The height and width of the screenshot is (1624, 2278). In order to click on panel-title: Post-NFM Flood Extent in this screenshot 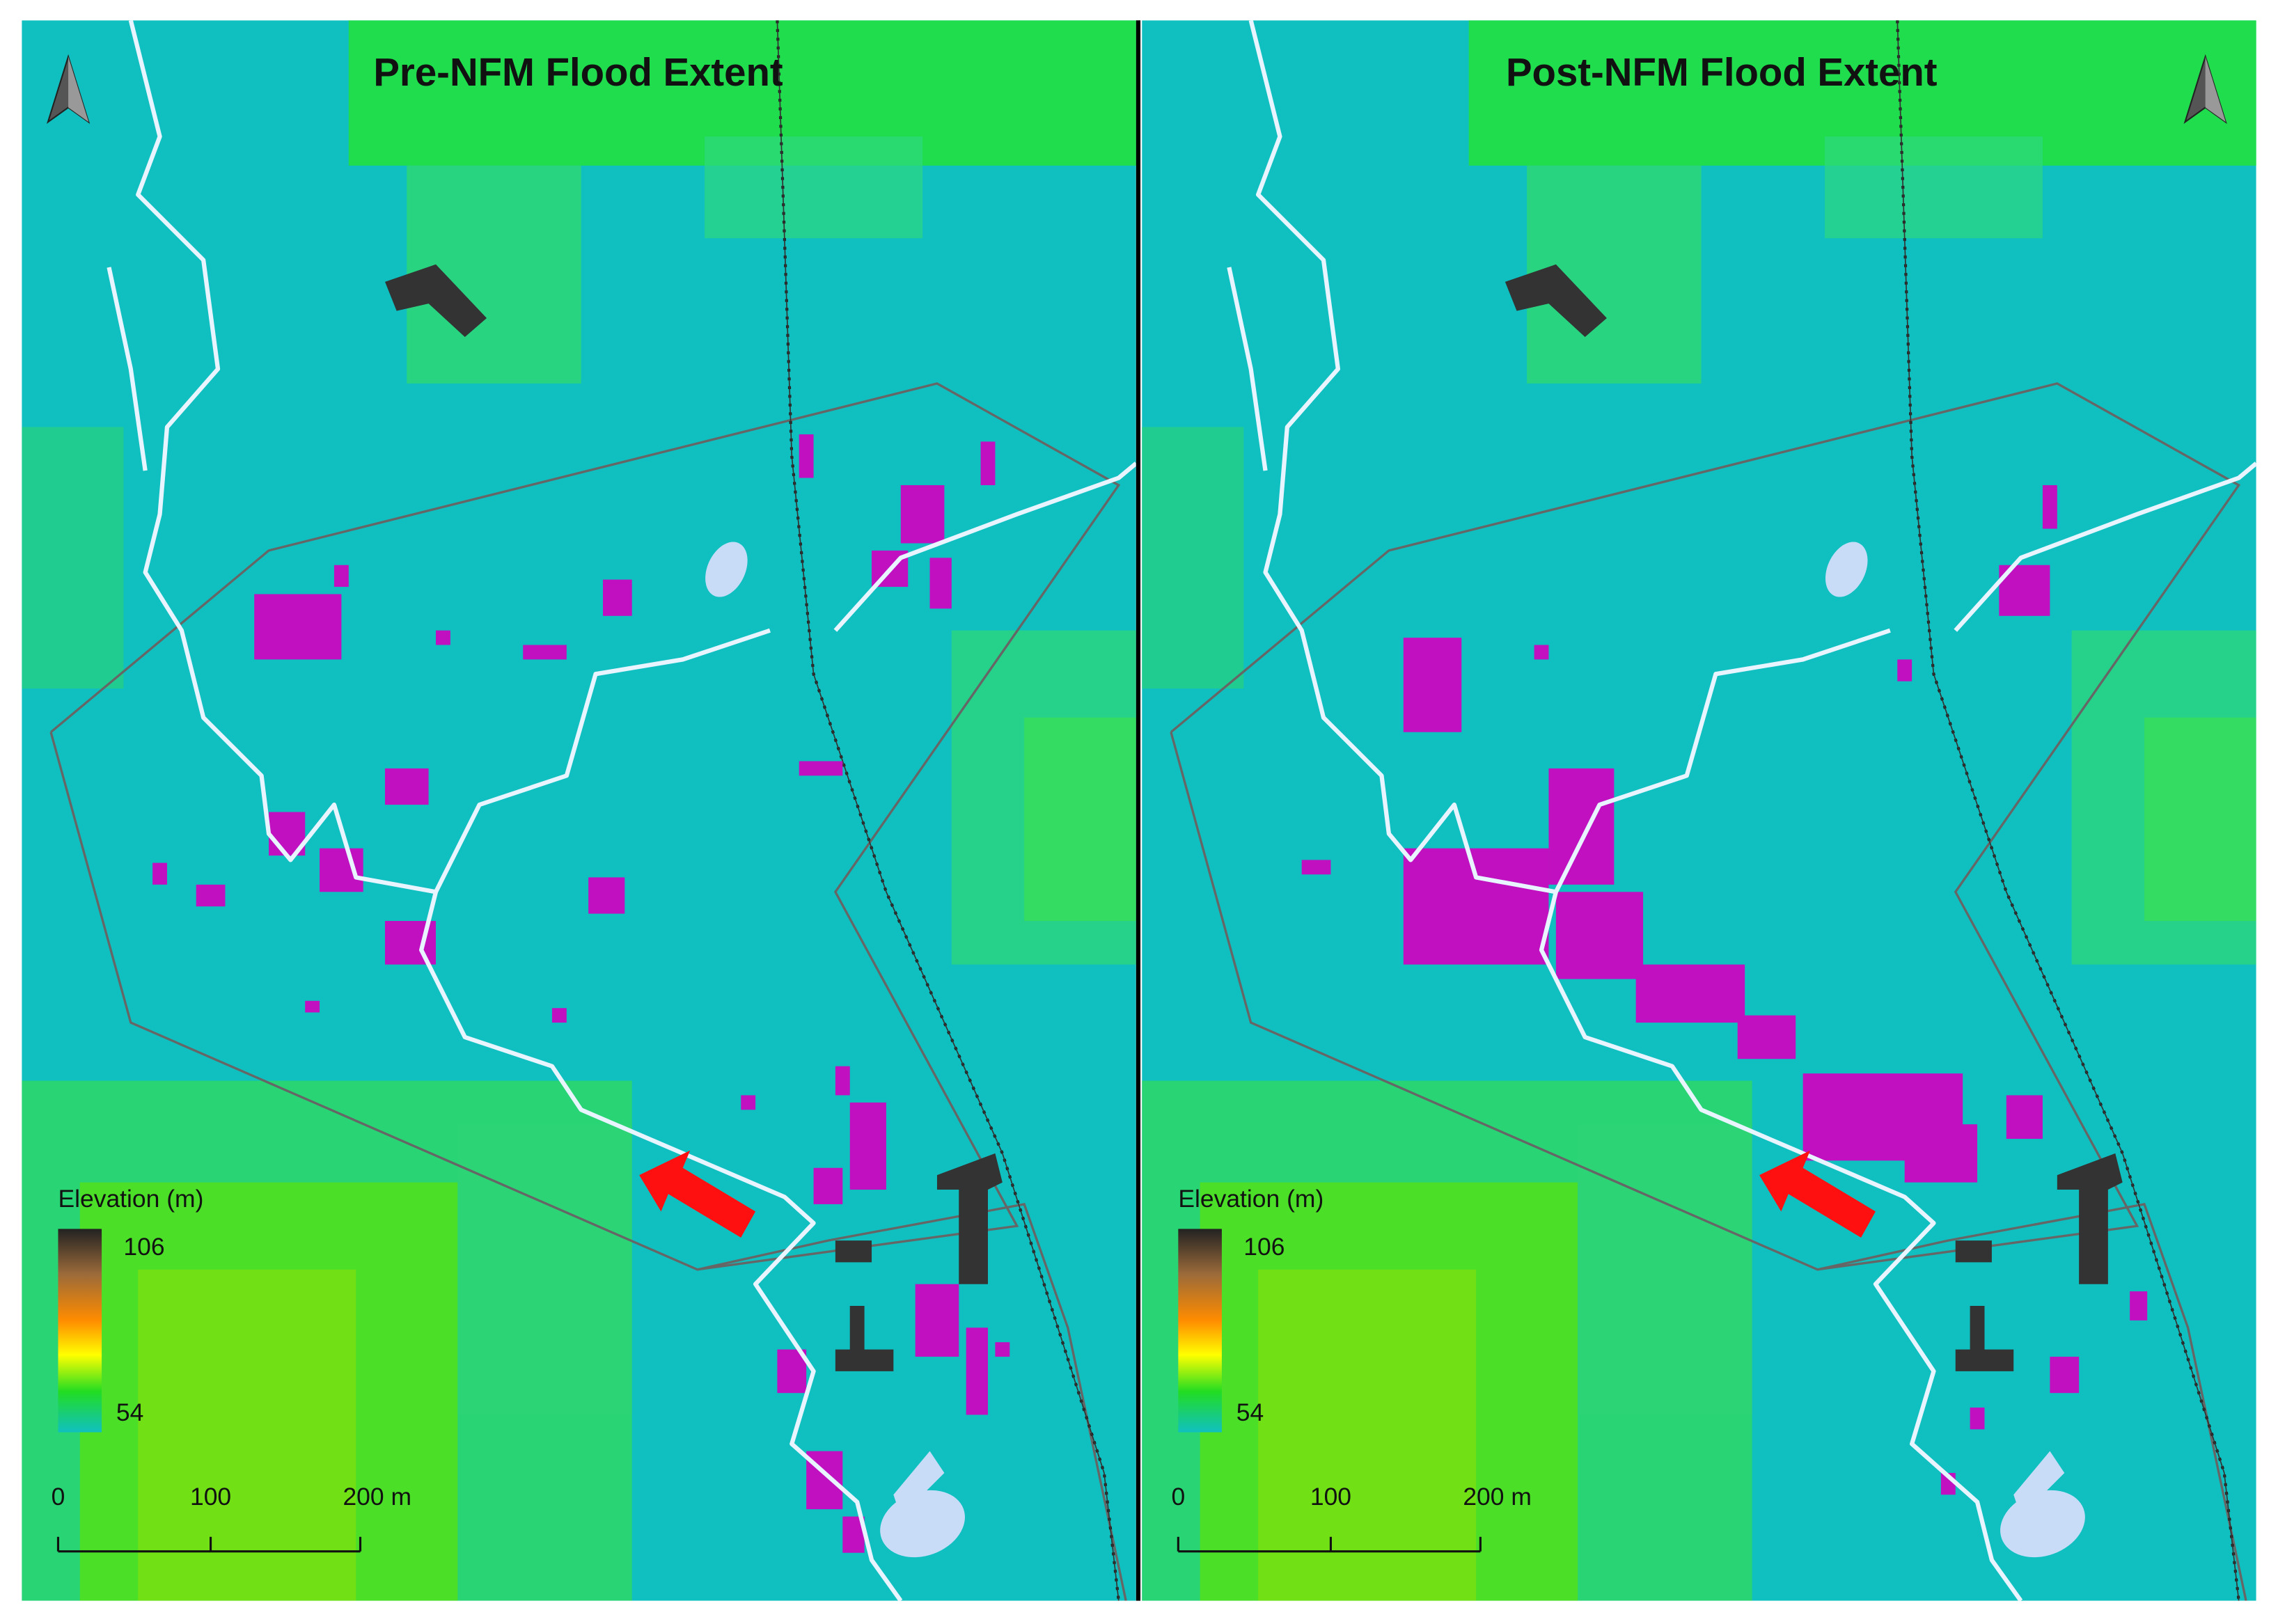, I will do `click(1722, 72)`.